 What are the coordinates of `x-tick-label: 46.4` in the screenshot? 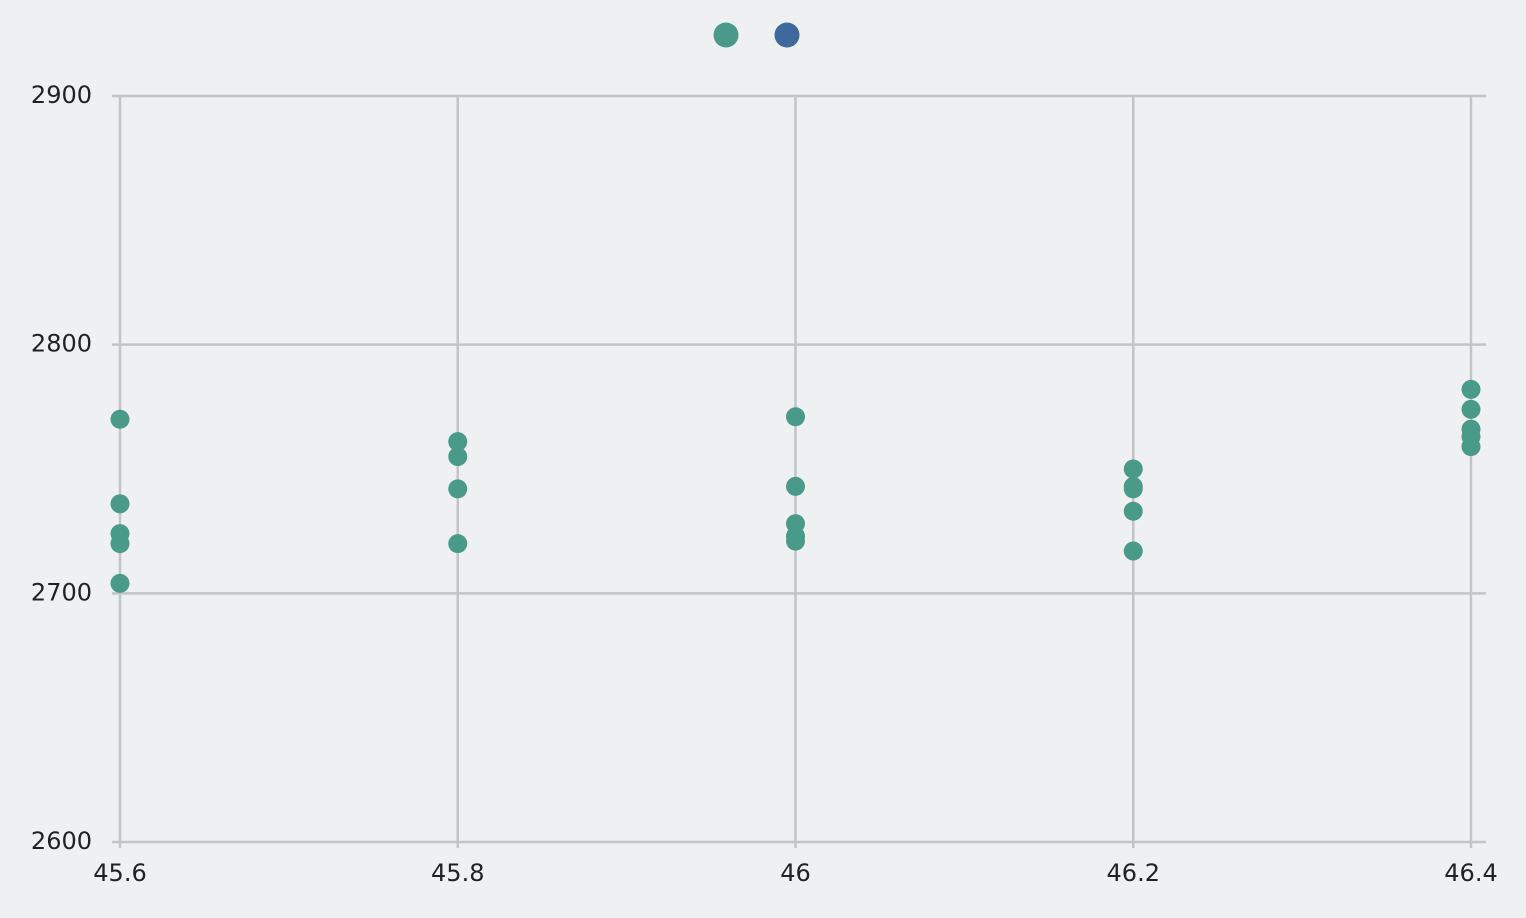 It's located at (1470, 873).